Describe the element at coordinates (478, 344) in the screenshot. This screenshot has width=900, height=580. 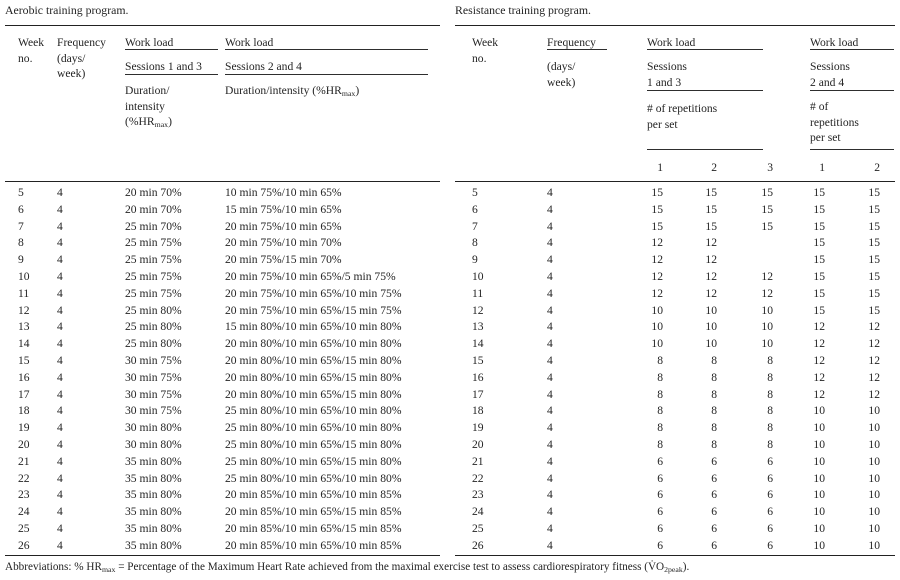
I see `cell: 14` at that location.